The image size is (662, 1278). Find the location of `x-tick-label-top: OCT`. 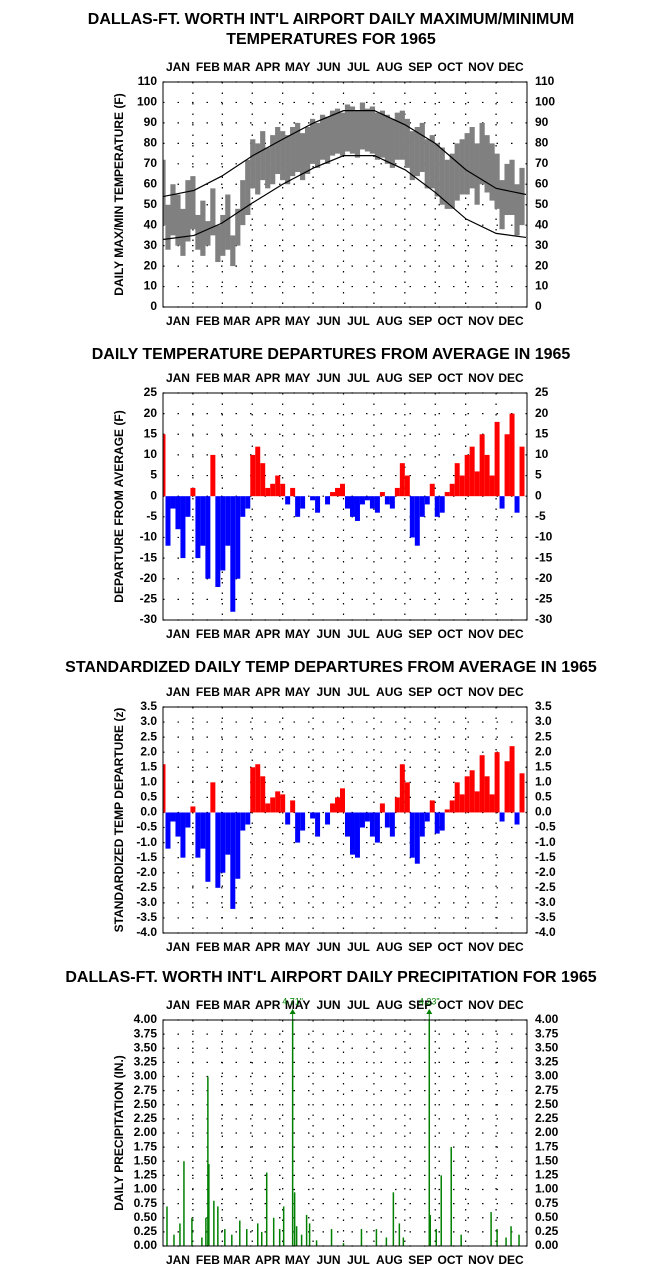

x-tick-label-top: OCT is located at coordinates (451, 378).